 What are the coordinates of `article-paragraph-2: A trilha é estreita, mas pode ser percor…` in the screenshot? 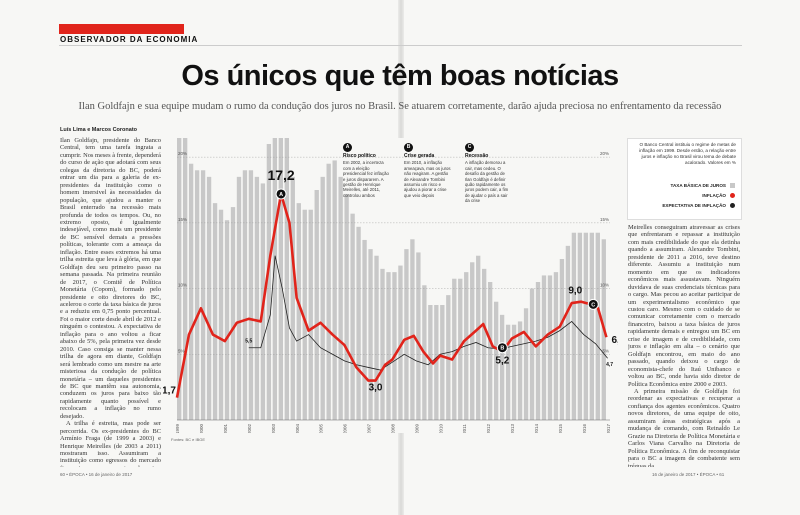 It's located at (110, 443).